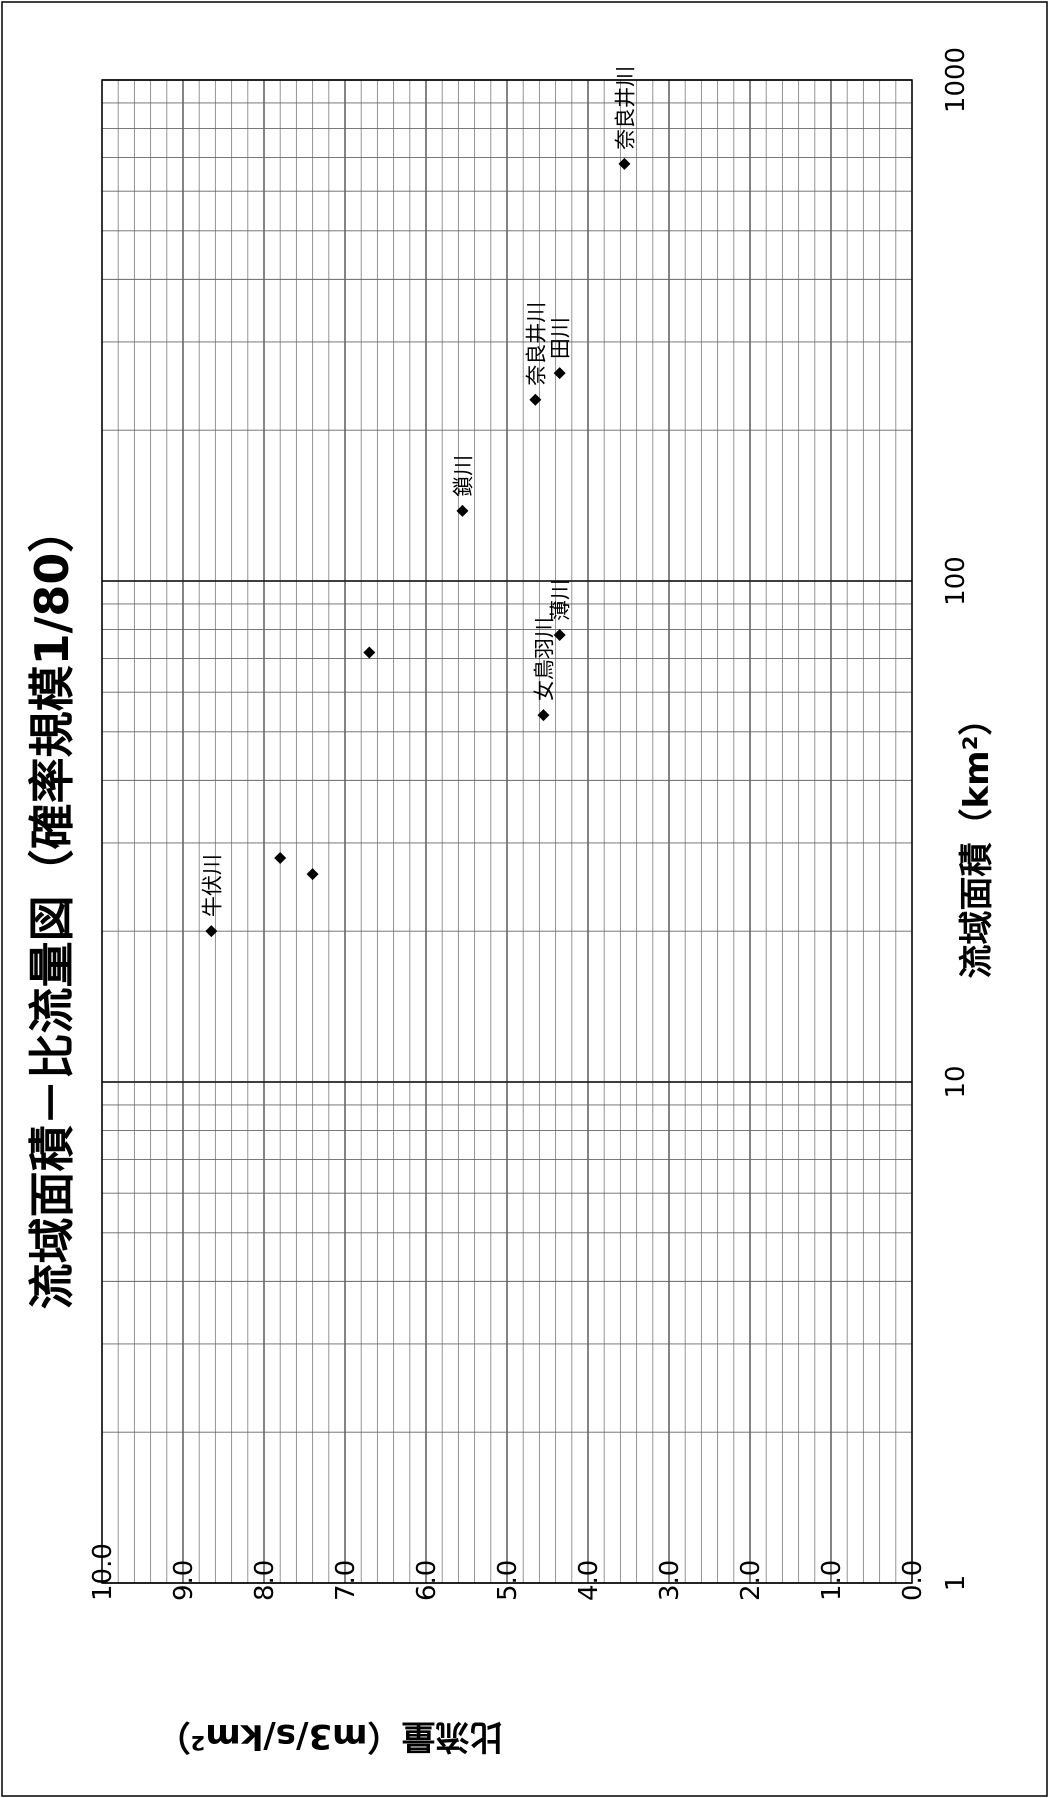 The image size is (1049, 1798). I want to click on point-label: 女鳥羽川, so click(544, 659).